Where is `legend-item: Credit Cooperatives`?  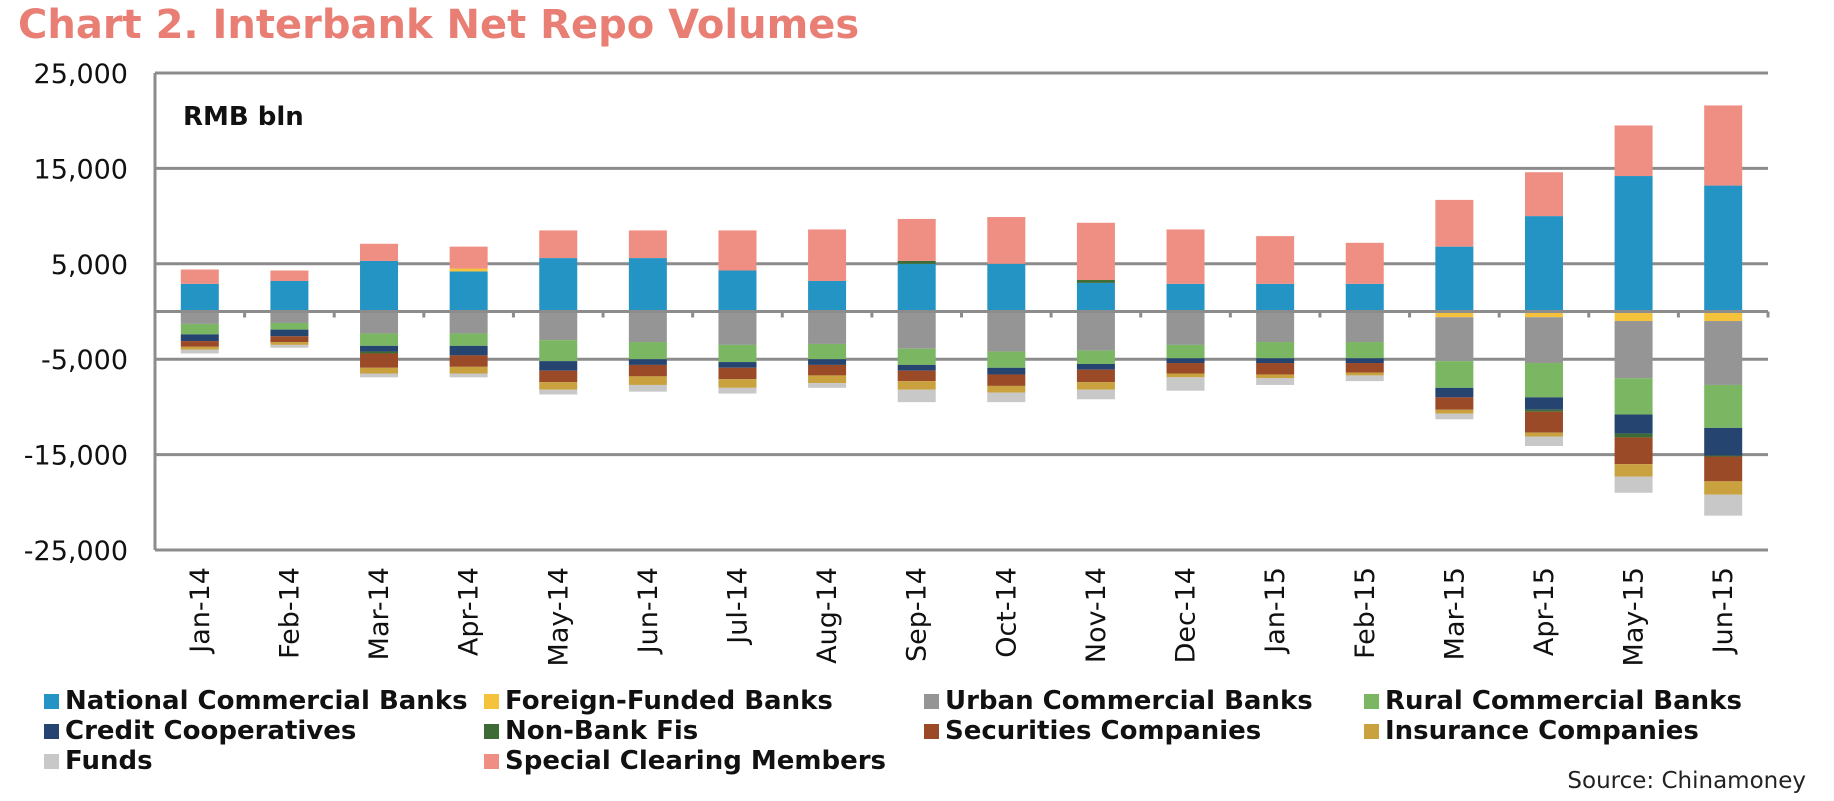
legend-item: Credit Cooperatives is located at coordinates (264, 731).